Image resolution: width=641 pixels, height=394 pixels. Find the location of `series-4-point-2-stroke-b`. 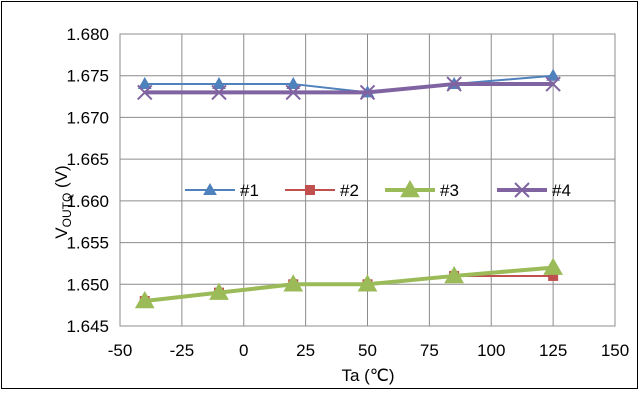

series-4-point-2-stroke-b is located at coordinates (293, 92).